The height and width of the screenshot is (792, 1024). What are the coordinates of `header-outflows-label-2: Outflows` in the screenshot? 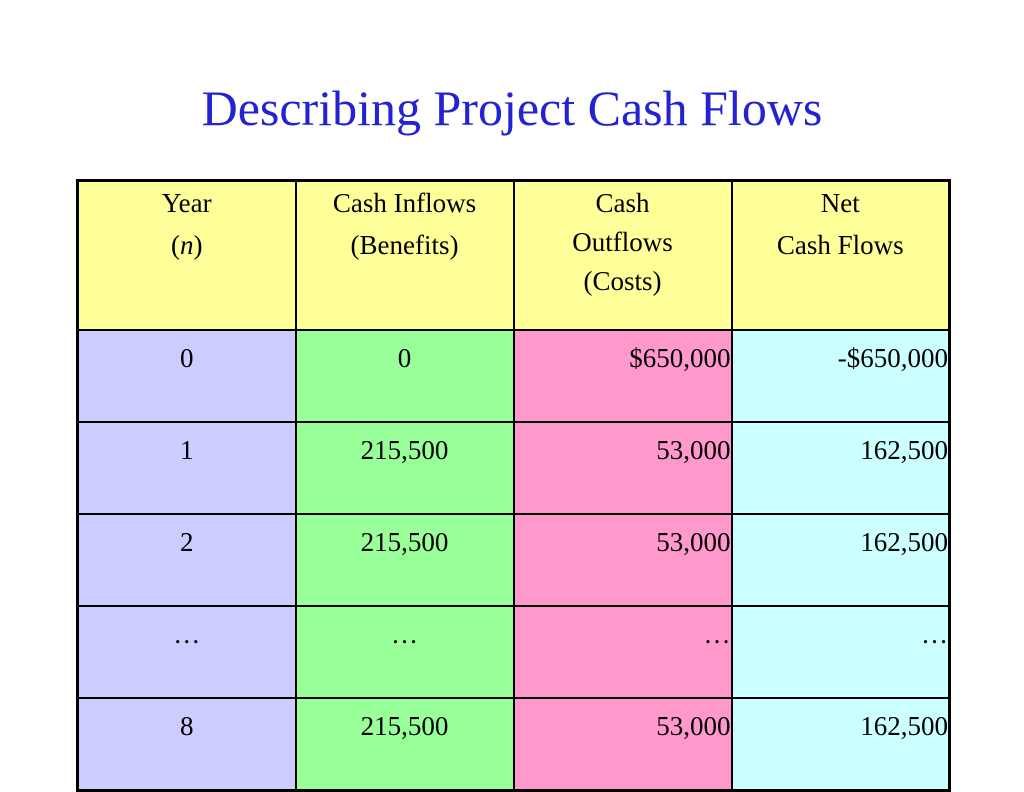 It's located at (622, 242).